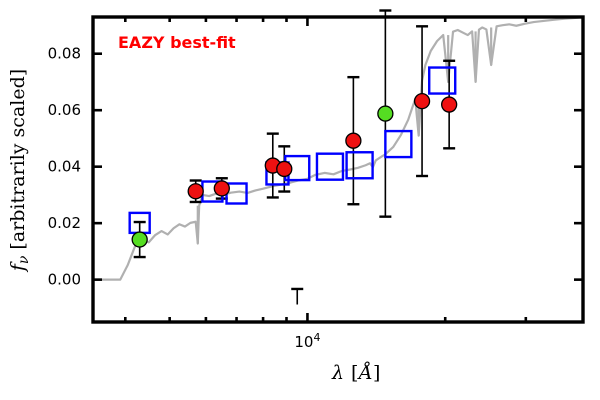  I want to click on y-axis-title: fν [arbitrarily scaled], so click(19, 171).